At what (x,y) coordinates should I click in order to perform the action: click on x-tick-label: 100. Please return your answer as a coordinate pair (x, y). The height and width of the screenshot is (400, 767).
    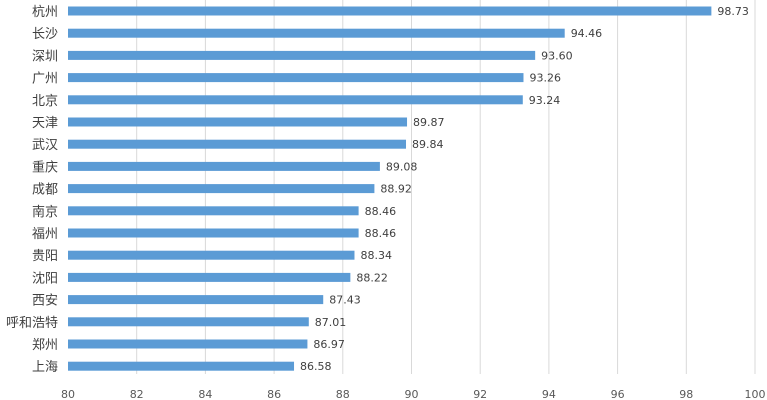
    Looking at the image, I should click on (755, 394).